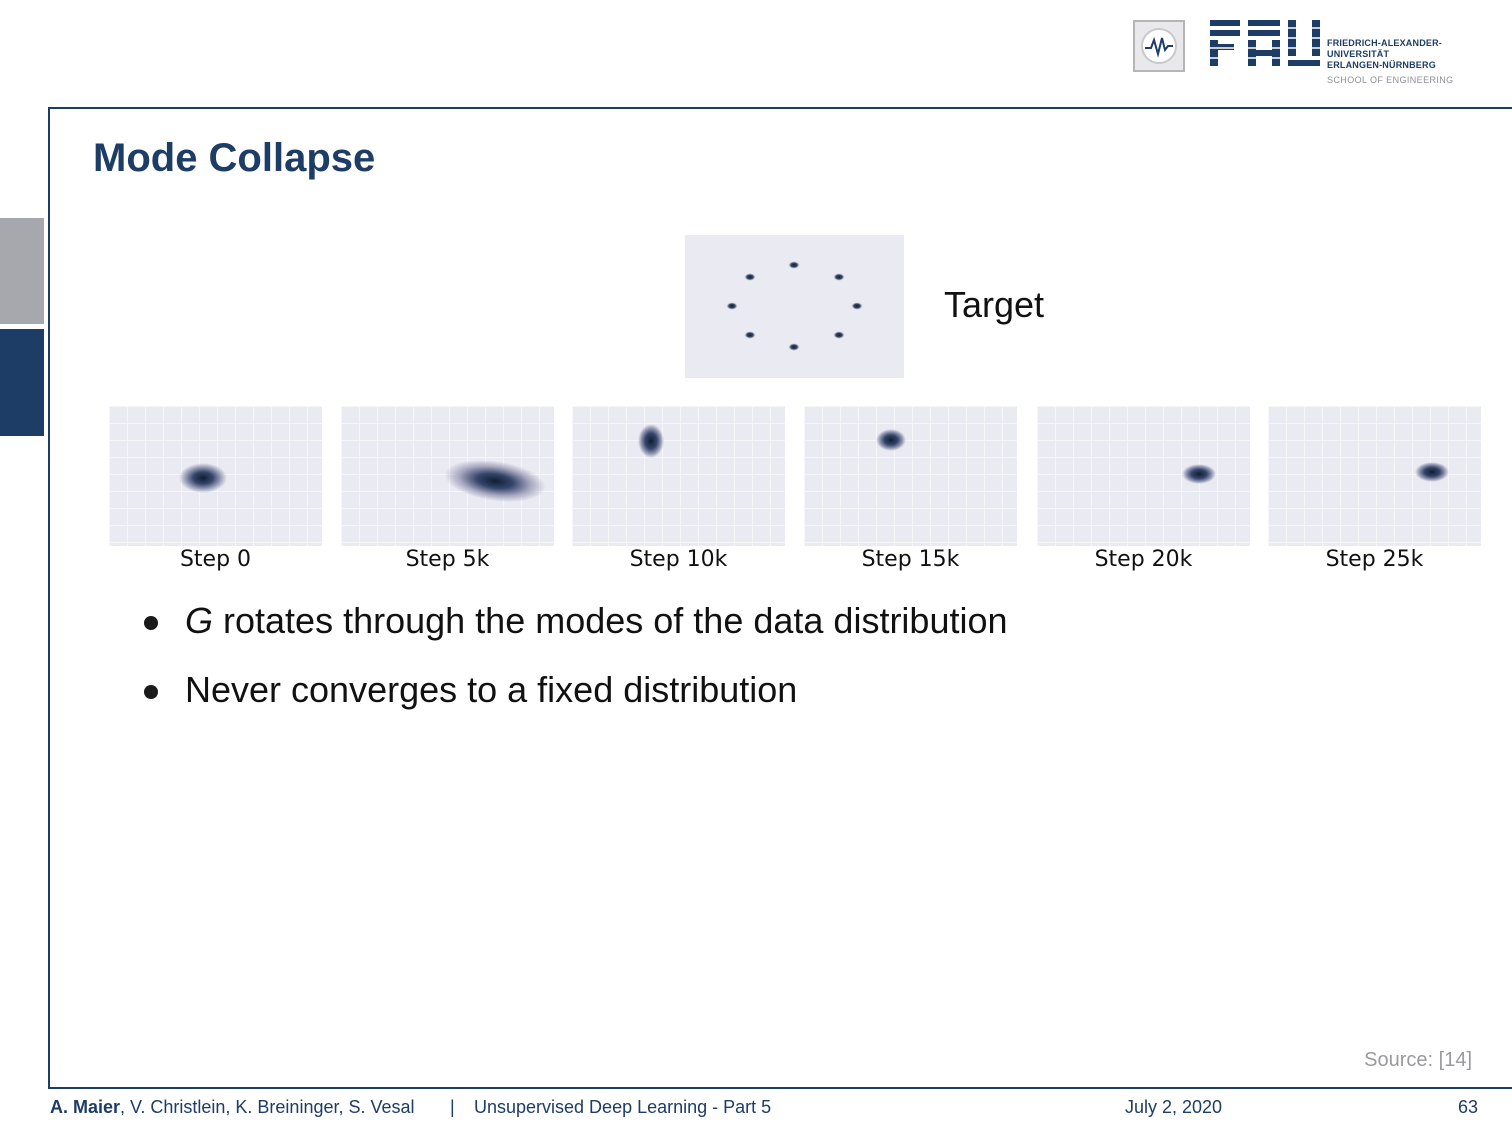 The height and width of the screenshot is (1134, 1512). Describe the element at coordinates (1159, 46) in the screenshot. I see `lme-logo` at that location.